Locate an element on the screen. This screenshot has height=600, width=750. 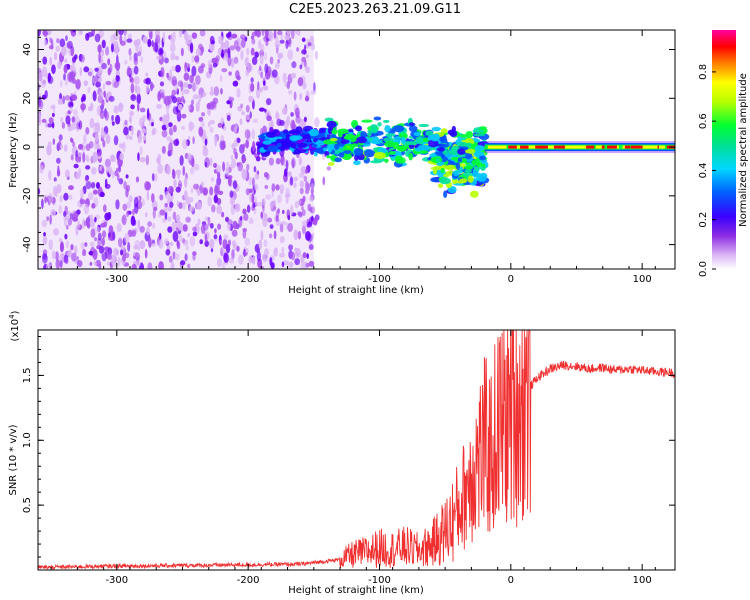
x-tick-label: -200 is located at coordinates (248, 279).